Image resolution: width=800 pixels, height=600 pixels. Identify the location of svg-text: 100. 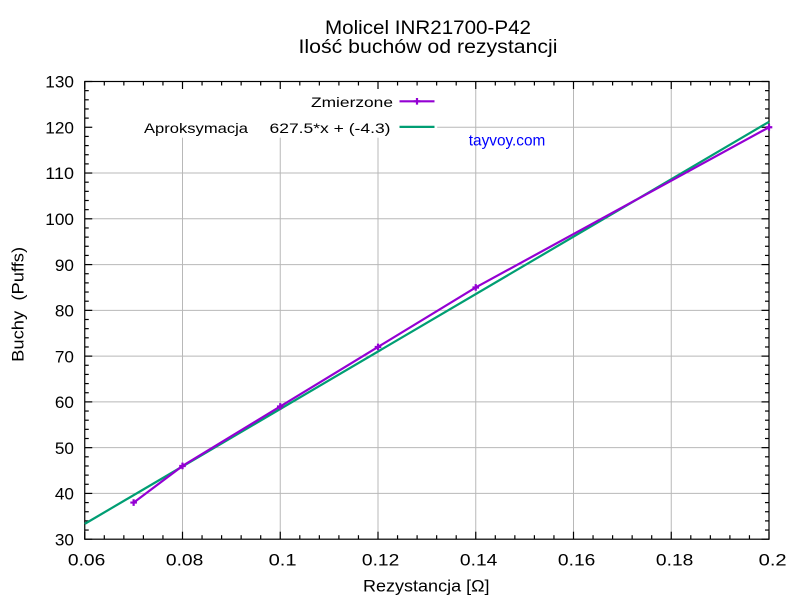
(59, 219).